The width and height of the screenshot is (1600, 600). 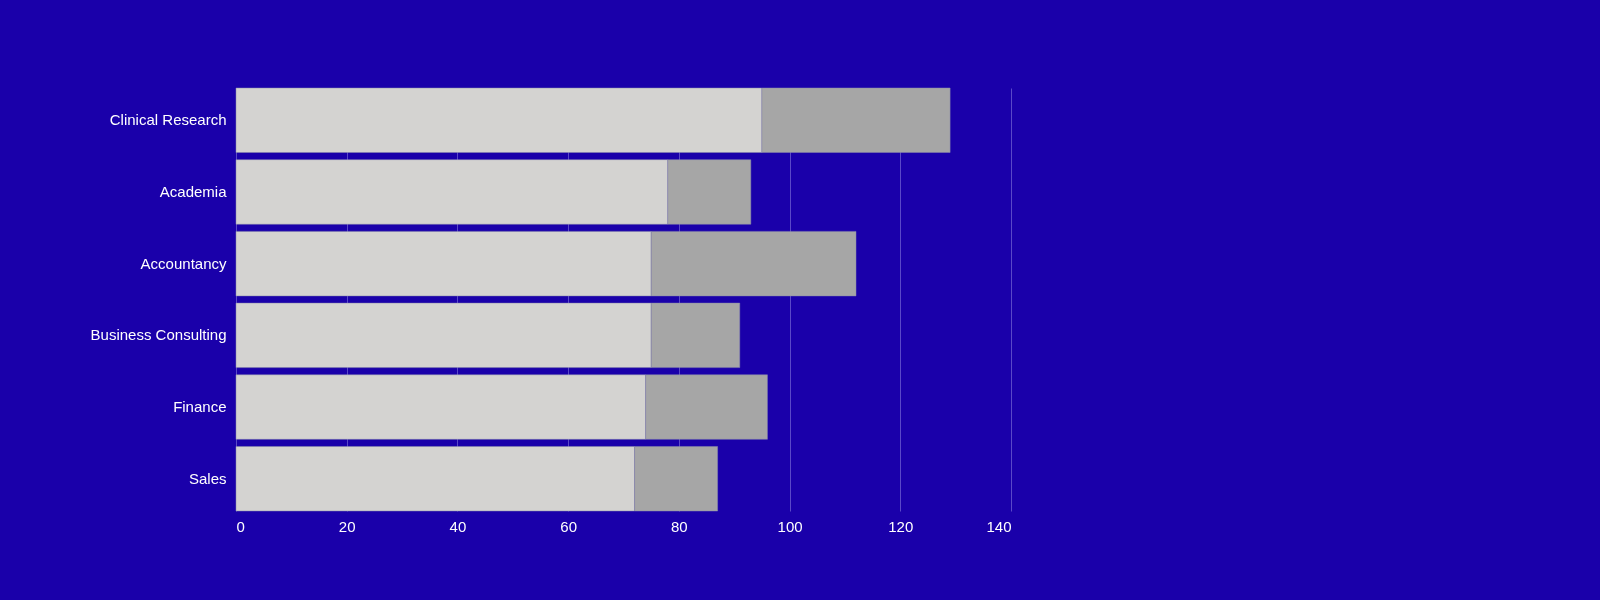 I want to click on x-tick-label: 60, so click(x=568, y=526).